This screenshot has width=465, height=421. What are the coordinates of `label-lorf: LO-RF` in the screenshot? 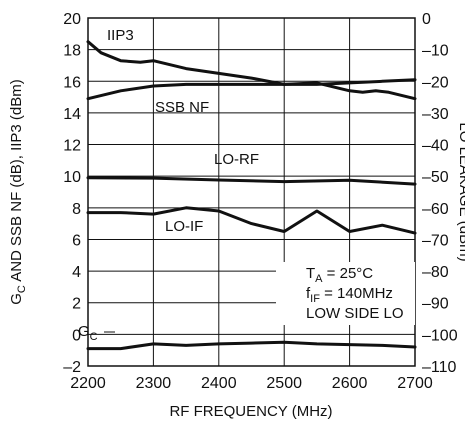 It's located at (236, 159).